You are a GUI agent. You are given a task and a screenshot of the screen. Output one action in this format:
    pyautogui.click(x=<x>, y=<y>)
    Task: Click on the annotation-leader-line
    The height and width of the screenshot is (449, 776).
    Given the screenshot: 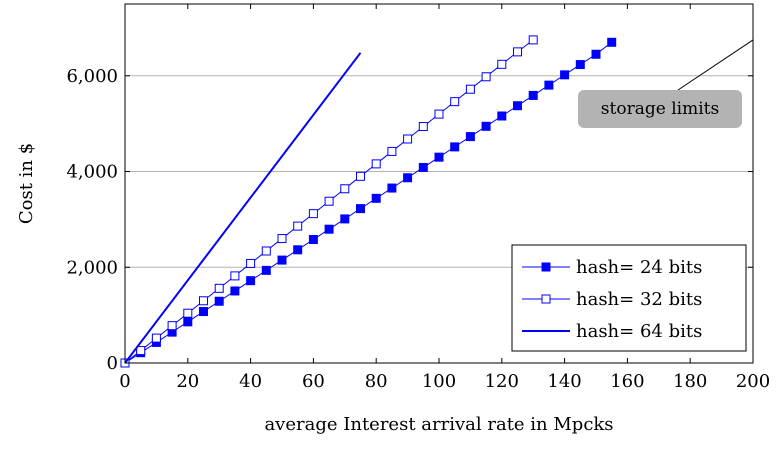 What is the action you would take?
    pyautogui.click(x=715, y=65)
    